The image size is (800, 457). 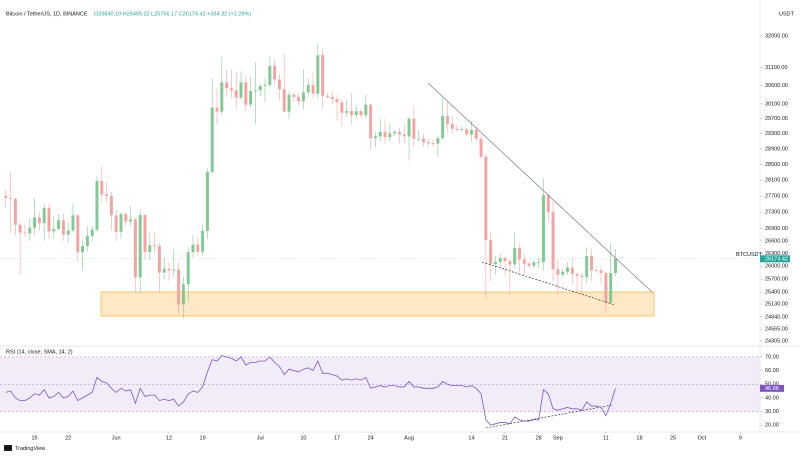 I want to click on y-tick-label: 27700.00, so click(x=776, y=196).